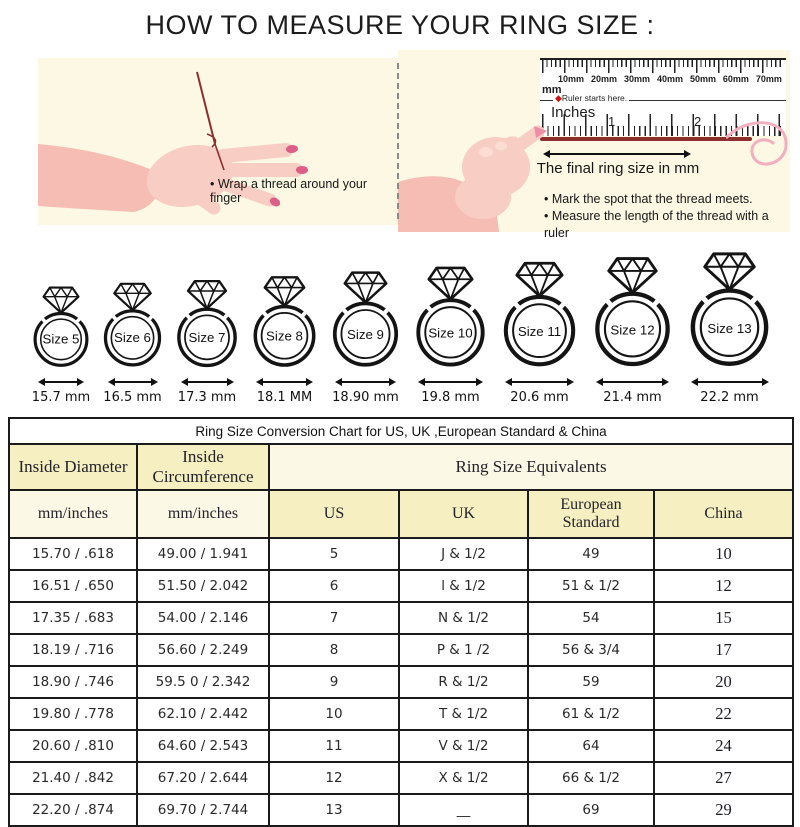  What do you see at coordinates (463, 586) in the screenshot?
I see `cell-uk-size: l & 1/2` at bounding box center [463, 586].